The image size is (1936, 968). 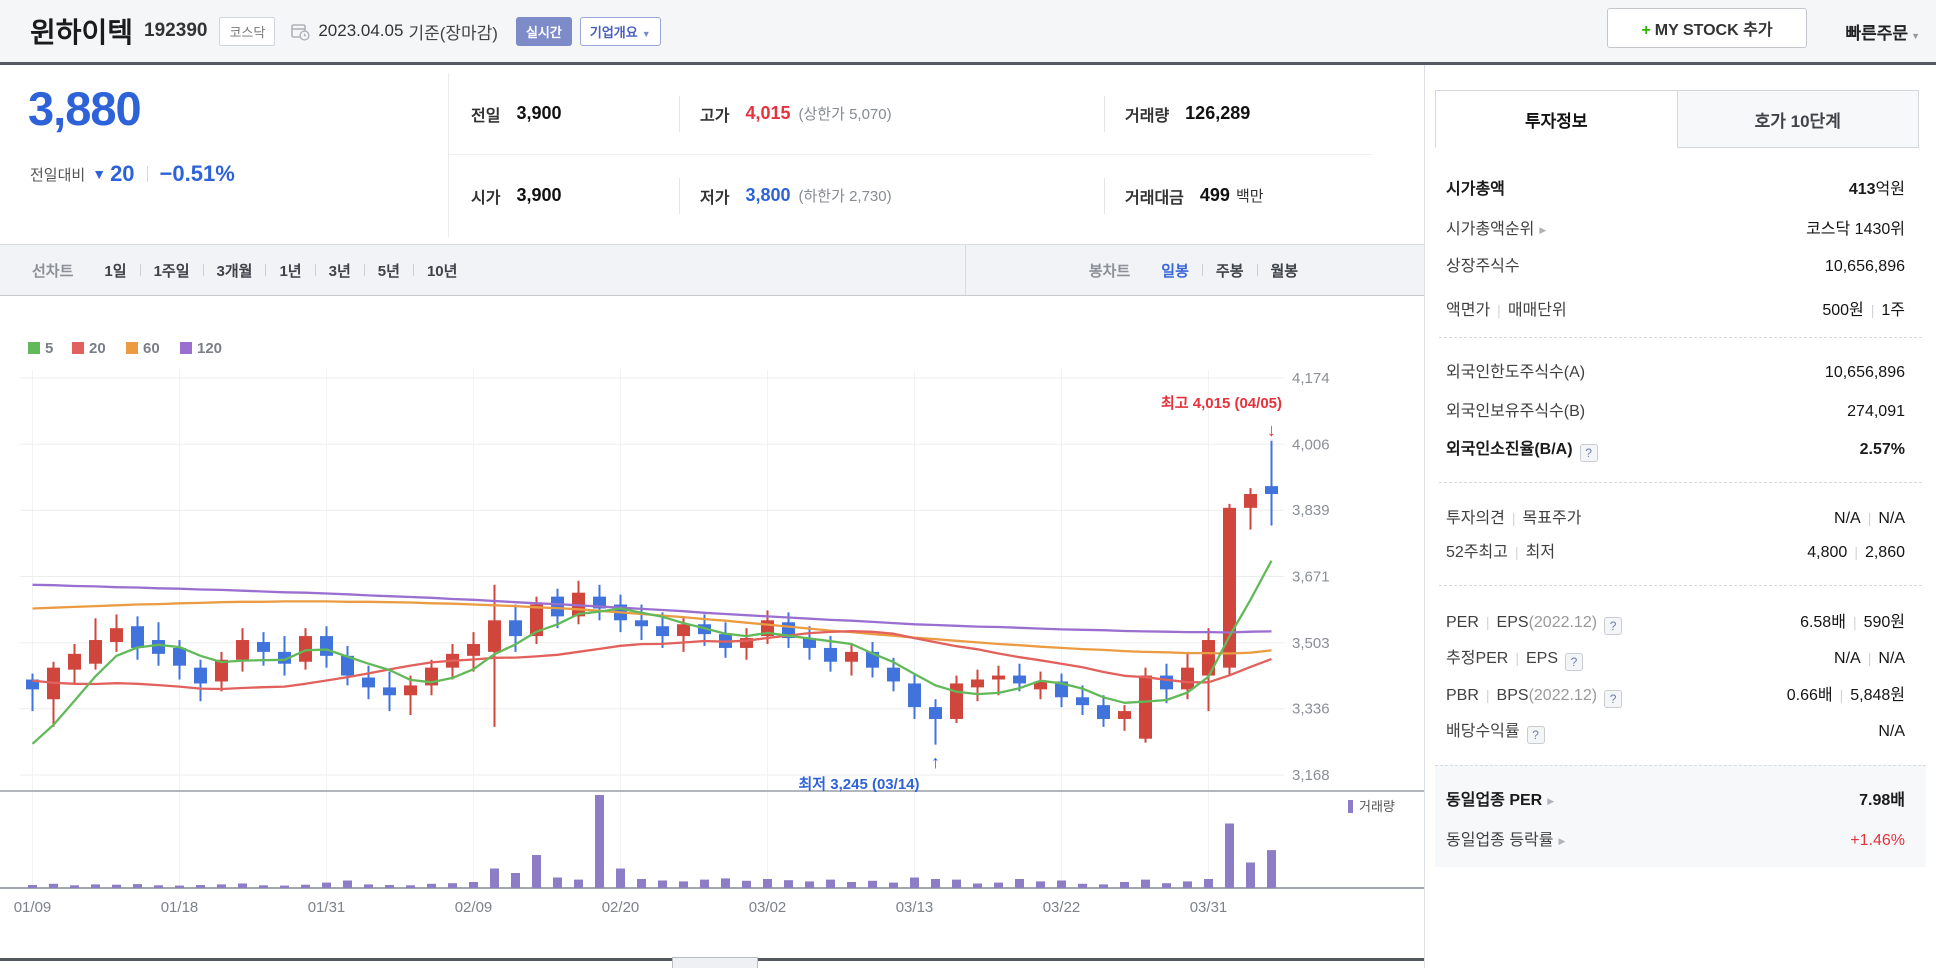 I want to click on base-date: 2023.04.05, so click(x=361, y=30).